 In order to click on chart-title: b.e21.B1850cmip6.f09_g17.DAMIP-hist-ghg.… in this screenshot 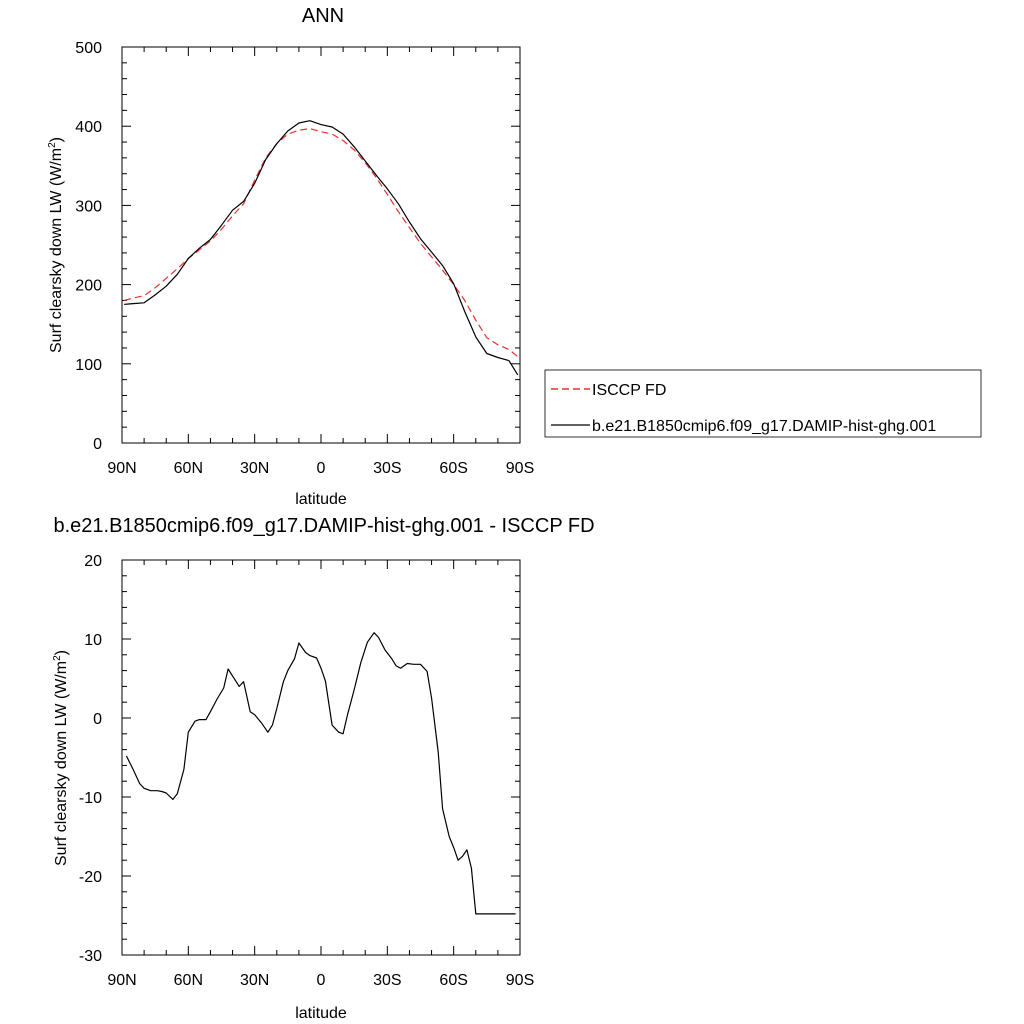, I will do `click(323, 526)`.